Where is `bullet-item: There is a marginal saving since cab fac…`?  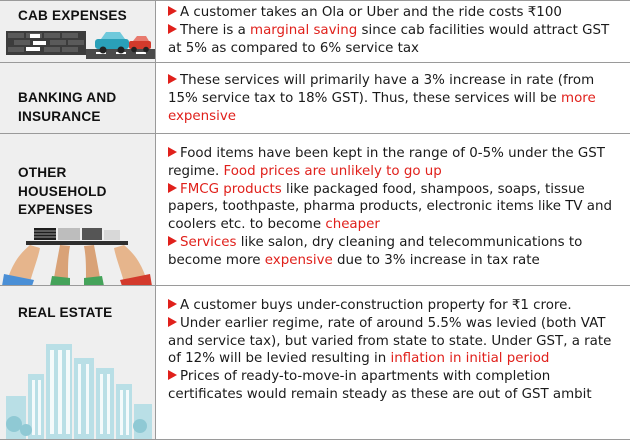
bullet-item: There is a marginal saving since cab fac… is located at coordinates (396, 40).